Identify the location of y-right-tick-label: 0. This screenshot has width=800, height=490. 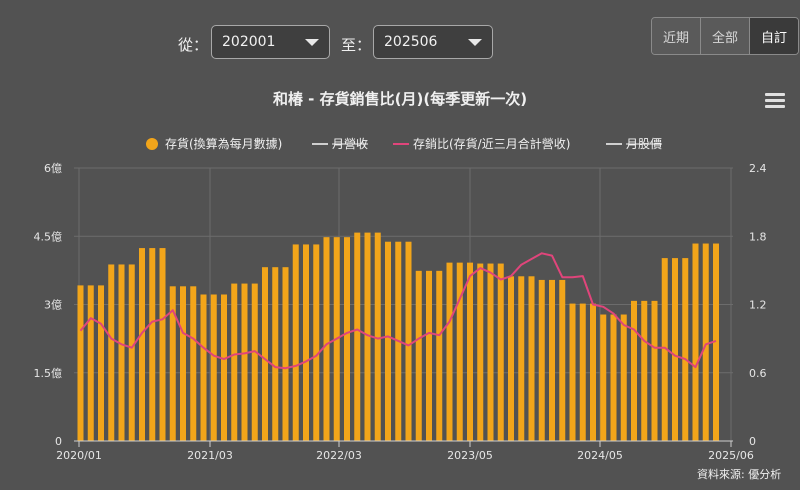
(752, 441).